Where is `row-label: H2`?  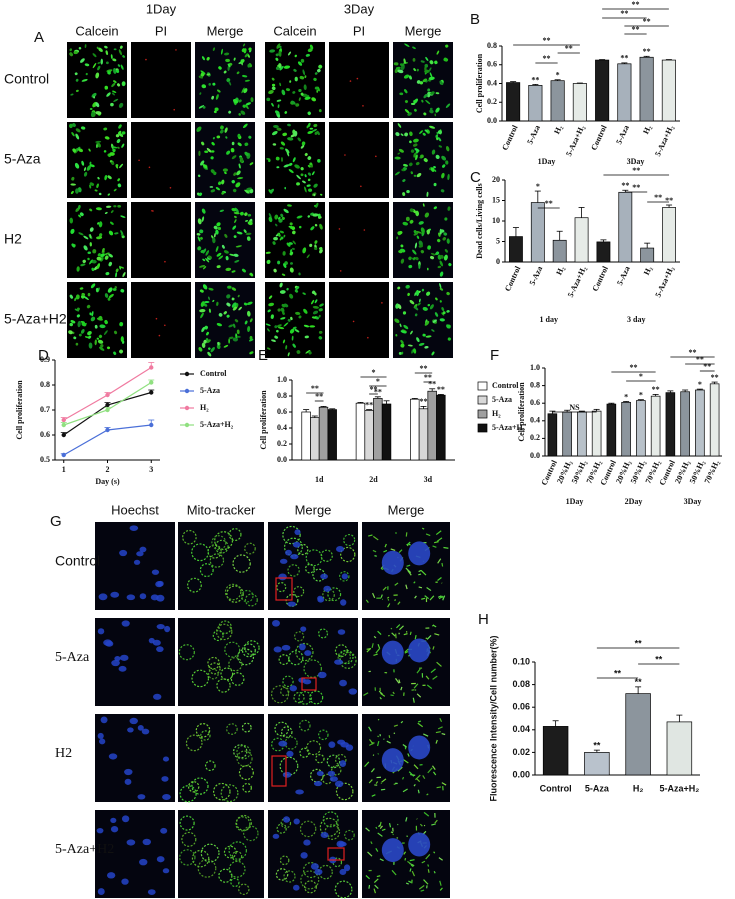
row-label: H2 is located at coordinates (13, 239).